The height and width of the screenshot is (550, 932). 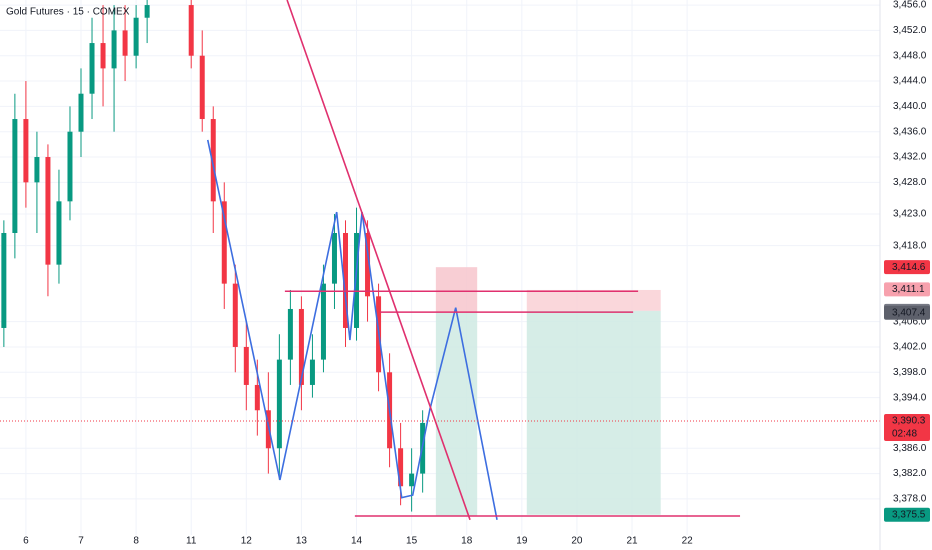 What do you see at coordinates (907, 428) in the screenshot?
I see `last-price-box` at bounding box center [907, 428].